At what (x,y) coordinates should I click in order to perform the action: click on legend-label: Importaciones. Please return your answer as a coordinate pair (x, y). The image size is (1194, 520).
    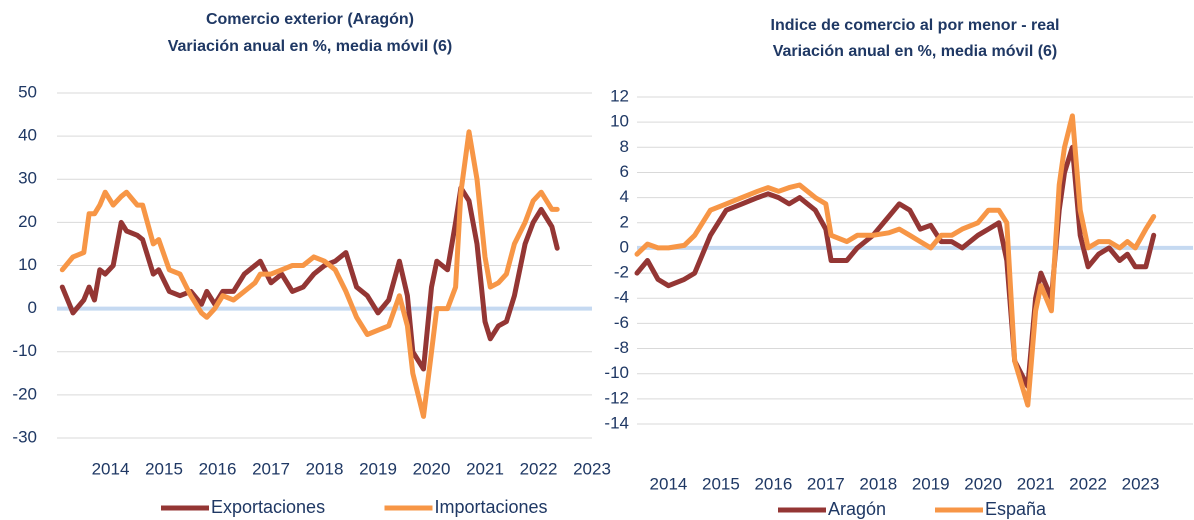
    Looking at the image, I should click on (491, 507).